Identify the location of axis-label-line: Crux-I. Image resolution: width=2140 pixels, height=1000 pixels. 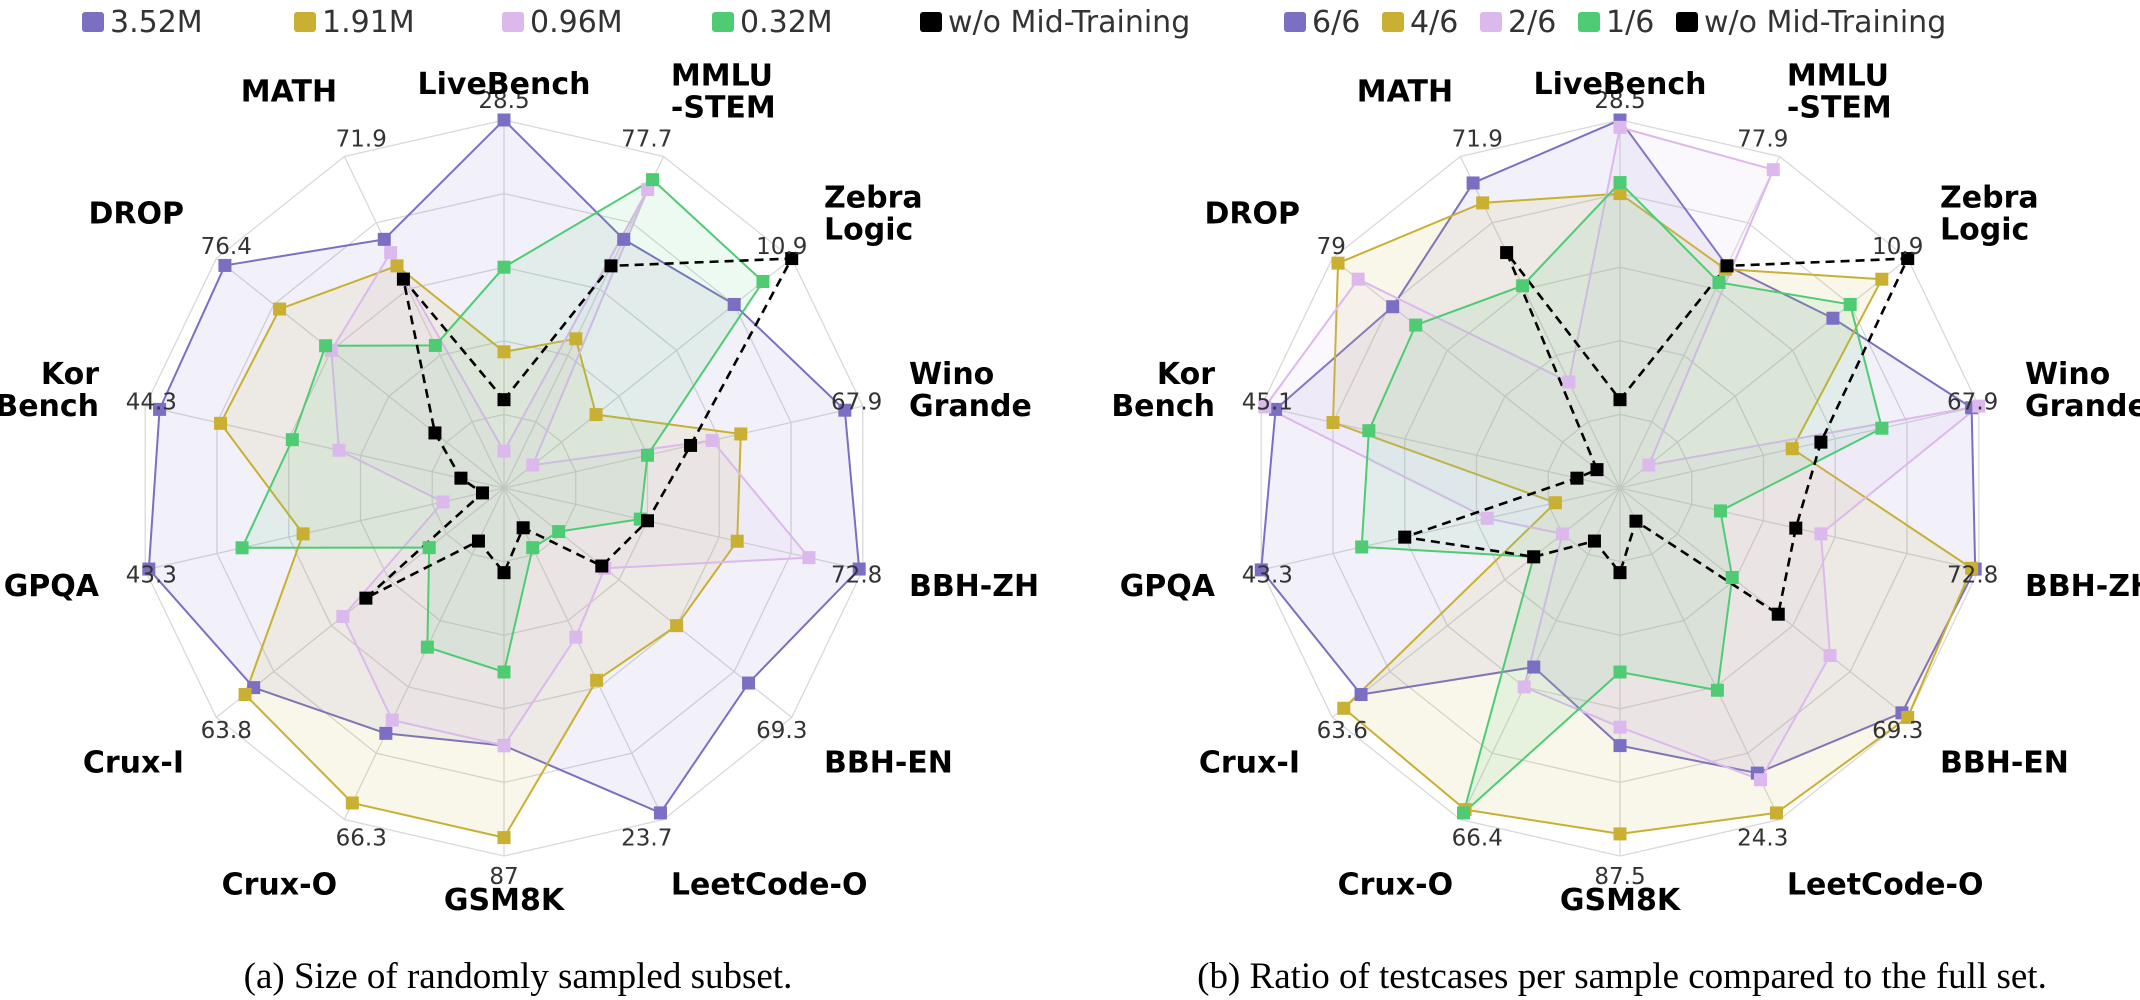
(1249, 762).